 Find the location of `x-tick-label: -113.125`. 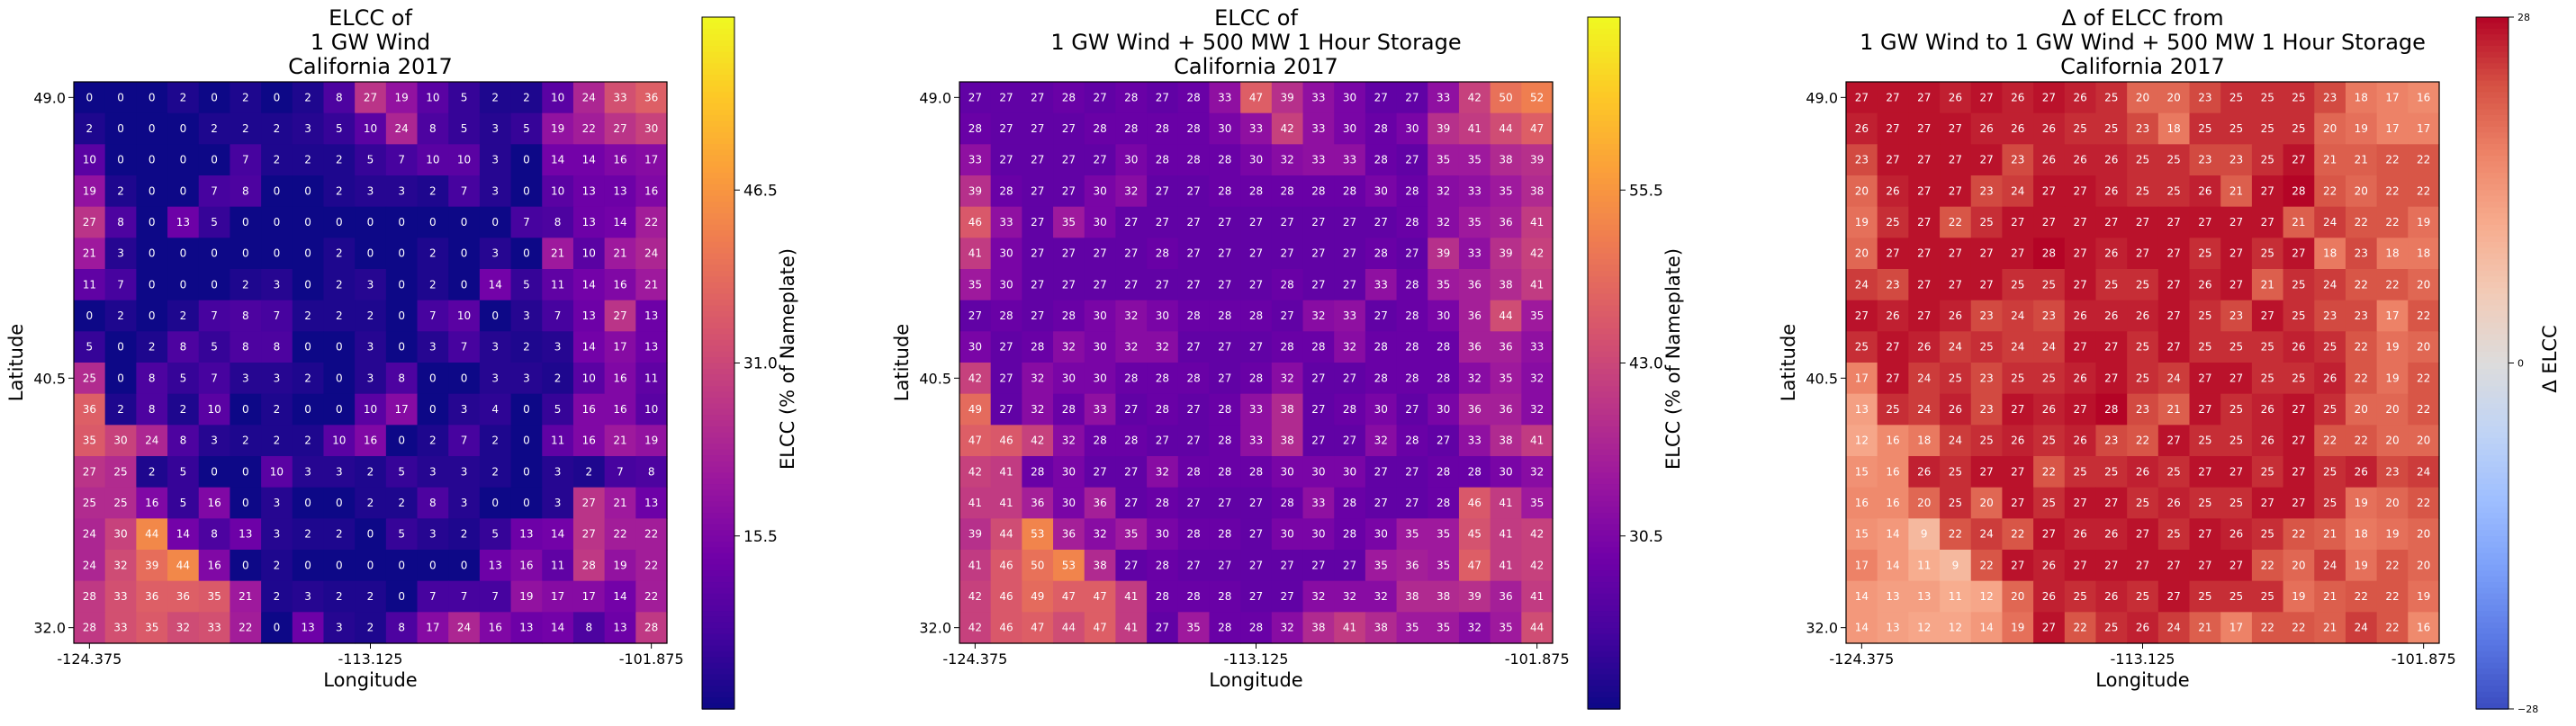

x-tick-label: -113.125 is located at coordinates (370, 659).